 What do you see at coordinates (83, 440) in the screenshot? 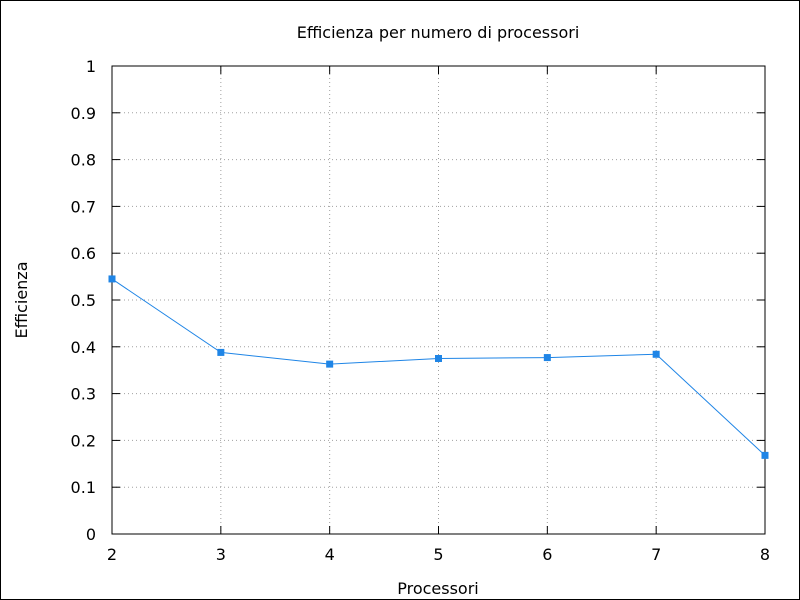
I see `y-tick-label: 0.2` at bounding box center [83, 440].